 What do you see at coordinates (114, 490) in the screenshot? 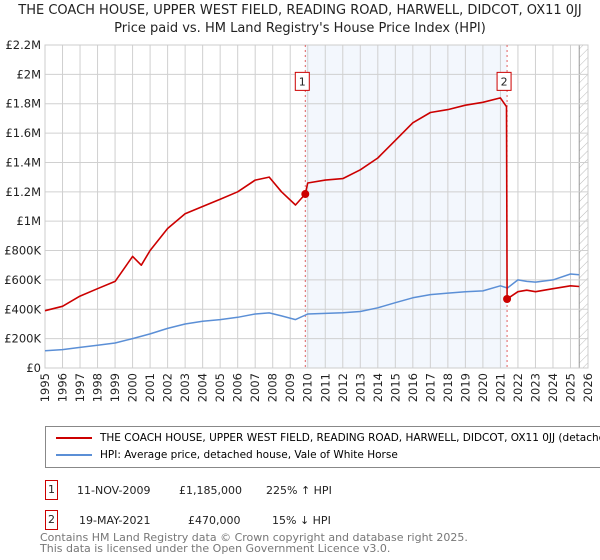
I see `sale-date: 11-NOV-2009` at bounding box center [114, 490].